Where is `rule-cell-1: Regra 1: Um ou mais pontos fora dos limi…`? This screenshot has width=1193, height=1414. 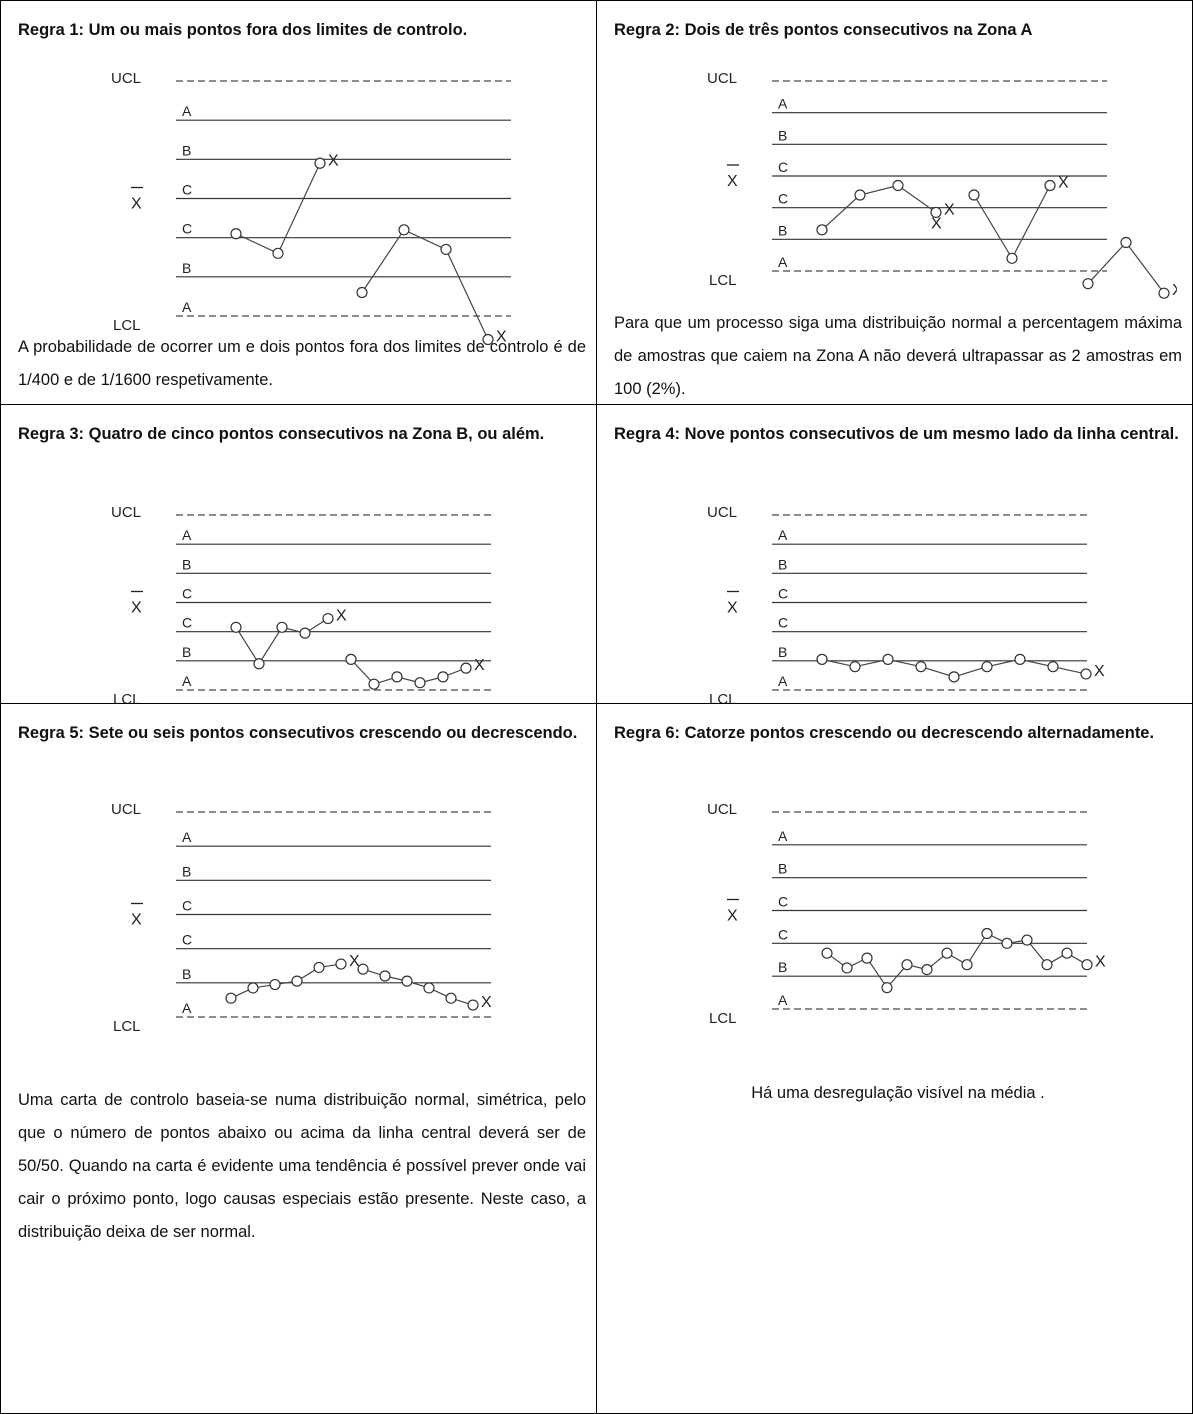 rule-cell-1: Regra 1: Um ou mais pontos fora dos limi… is located at coordinates (298, 202).